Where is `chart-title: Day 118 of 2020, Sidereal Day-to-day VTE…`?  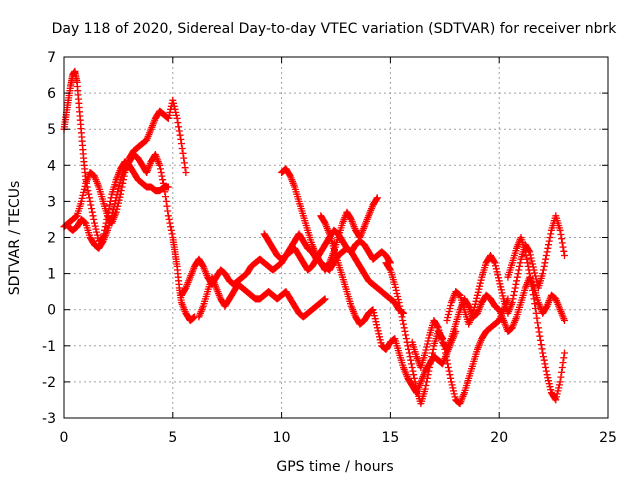
chart-title: Day 118 of 2020, Sidereal Day-to-day VTE… is located at coordinates (335, 29).